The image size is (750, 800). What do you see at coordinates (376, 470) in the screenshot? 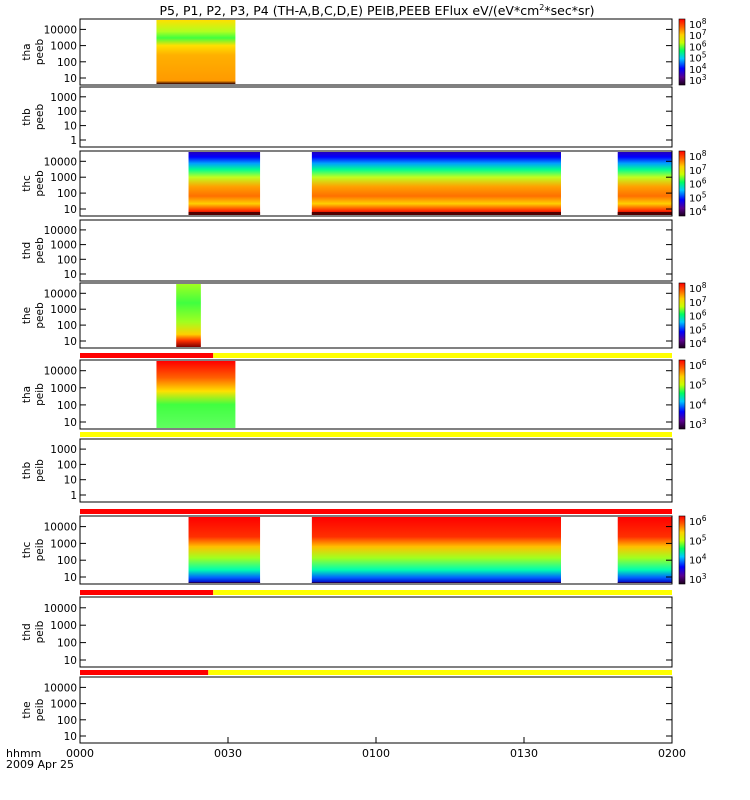
I see `panel-frame-thb-peib` at bounding box center [376, 470].